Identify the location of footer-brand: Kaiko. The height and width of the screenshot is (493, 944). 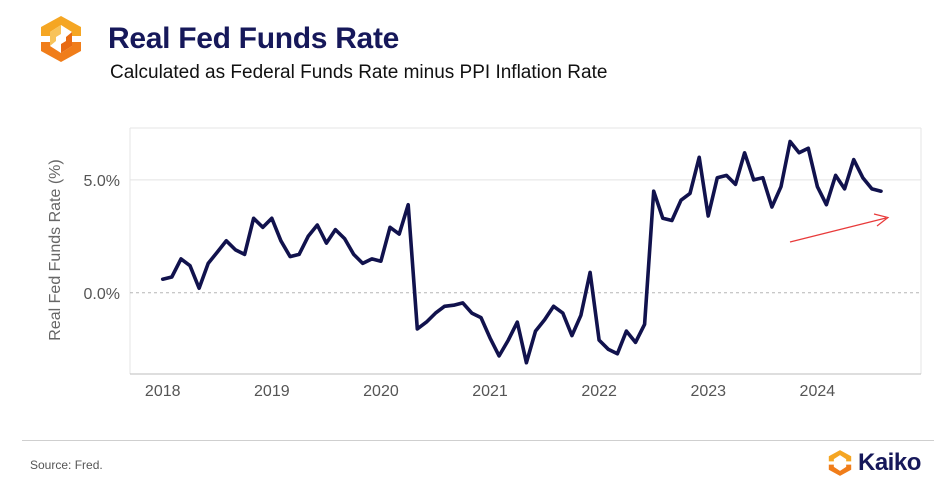
(873, 463).